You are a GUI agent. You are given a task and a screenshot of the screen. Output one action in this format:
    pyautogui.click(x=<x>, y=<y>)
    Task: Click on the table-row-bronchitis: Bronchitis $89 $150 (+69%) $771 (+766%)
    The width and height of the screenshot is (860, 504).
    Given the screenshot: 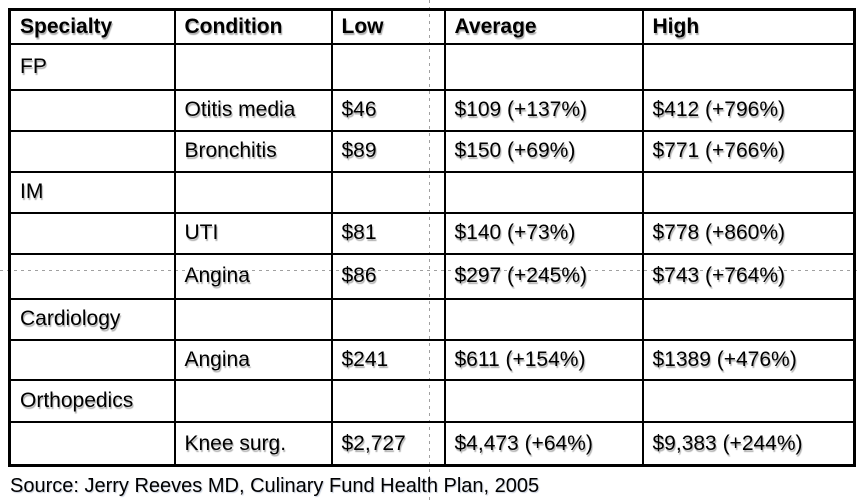 What is the action you would take?
    pyautogui.click(x=432, y=151)
    